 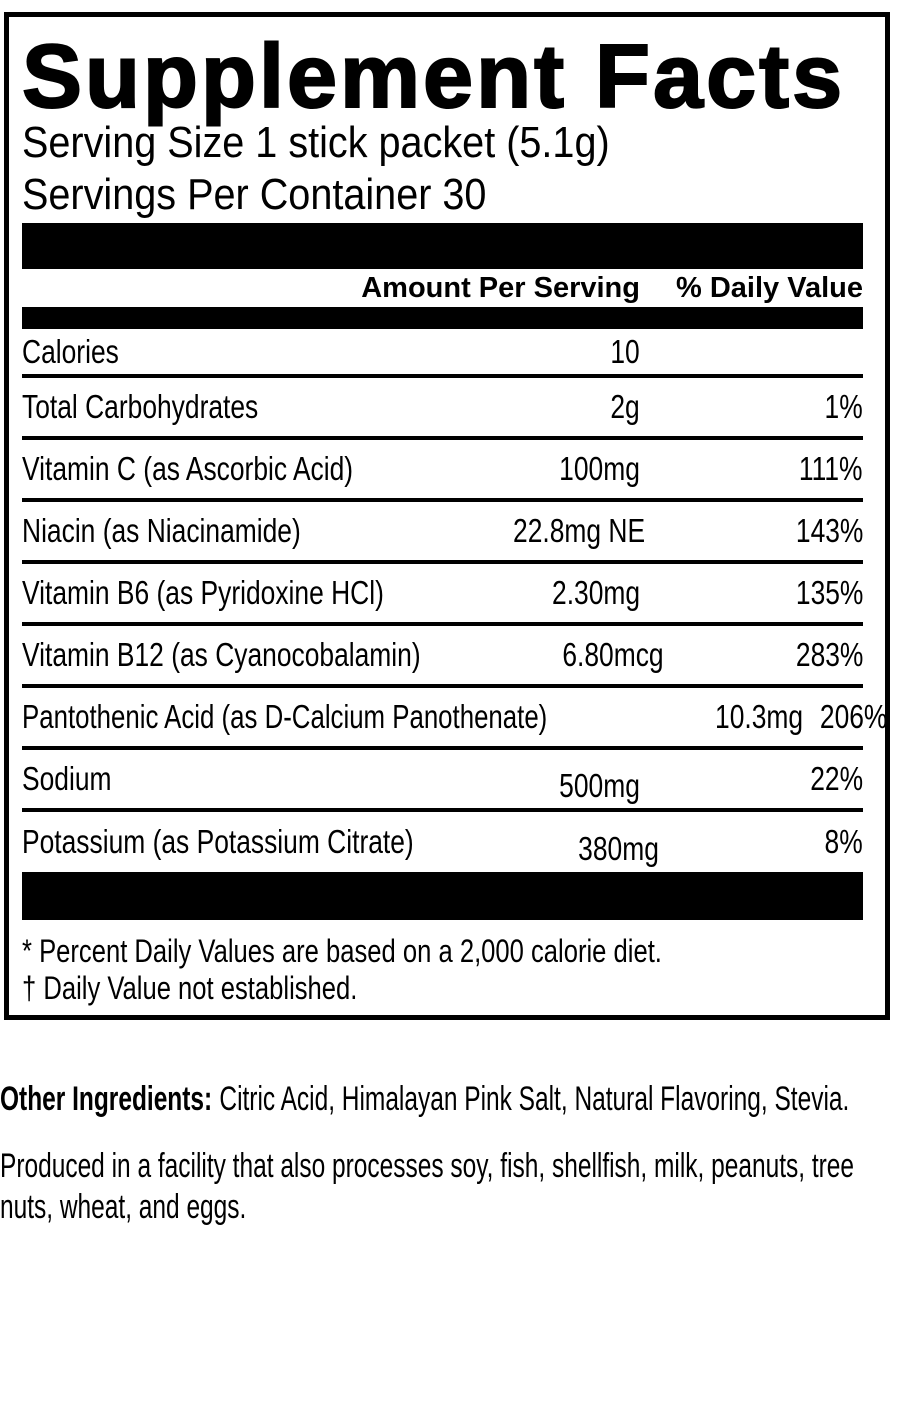 What do you see at coordinates (560, 407) in the screenshot?
I see `nutrient-amount-cell: 2g` at bounding box center [560, 407].